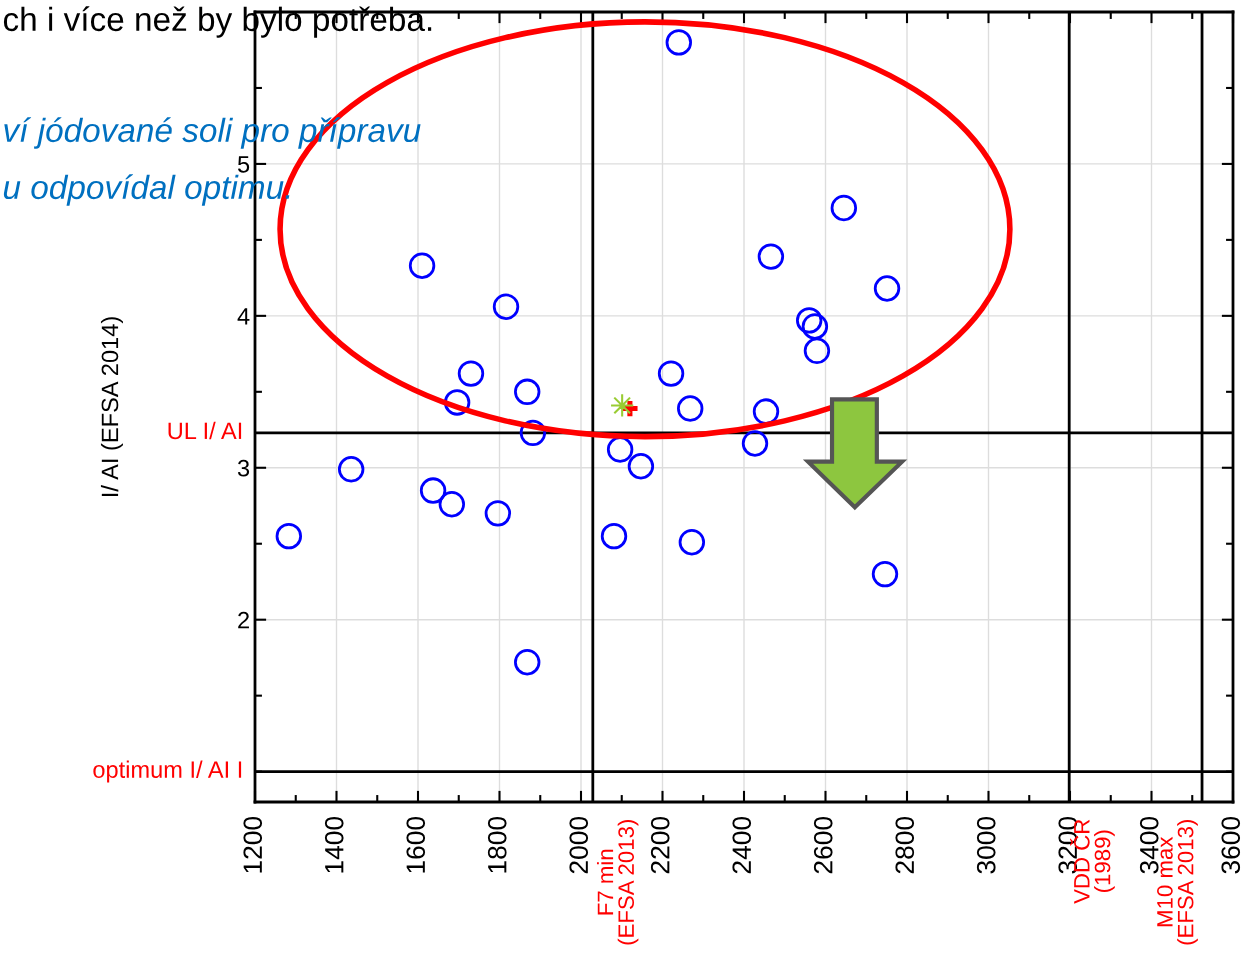 The height and width of the screenshot is (959, 1241). Describe the element at coordinates (905, 845) in the screenshot. I see `x-tick-label: 2800` at that location.